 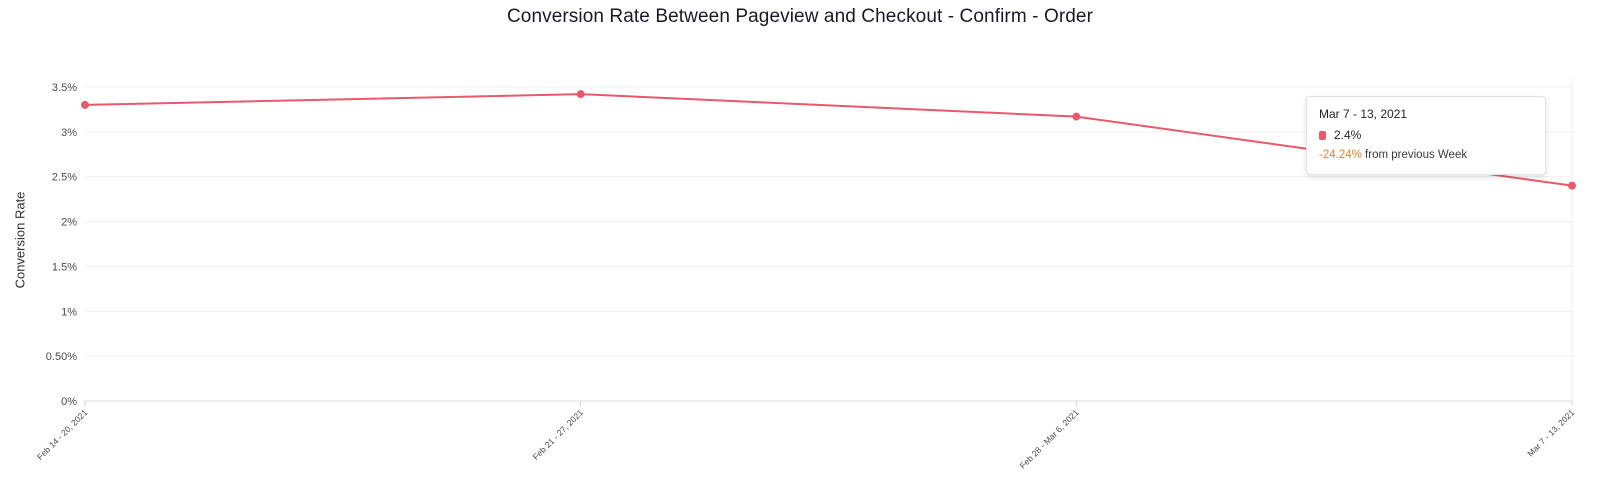 I want to click on y-tick-labels: 0% 0.50% 1% 1.5% 2% 2.5% 3% 3.5%, so click(x=61, y=245).